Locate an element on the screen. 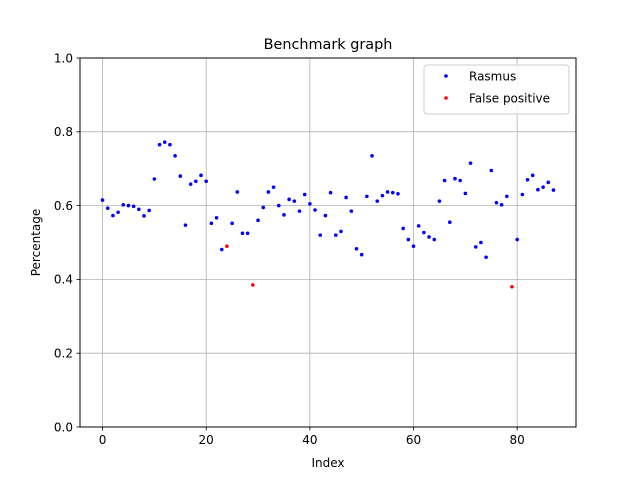  x-tick-label: 40 is located at coordinates (309, 440).